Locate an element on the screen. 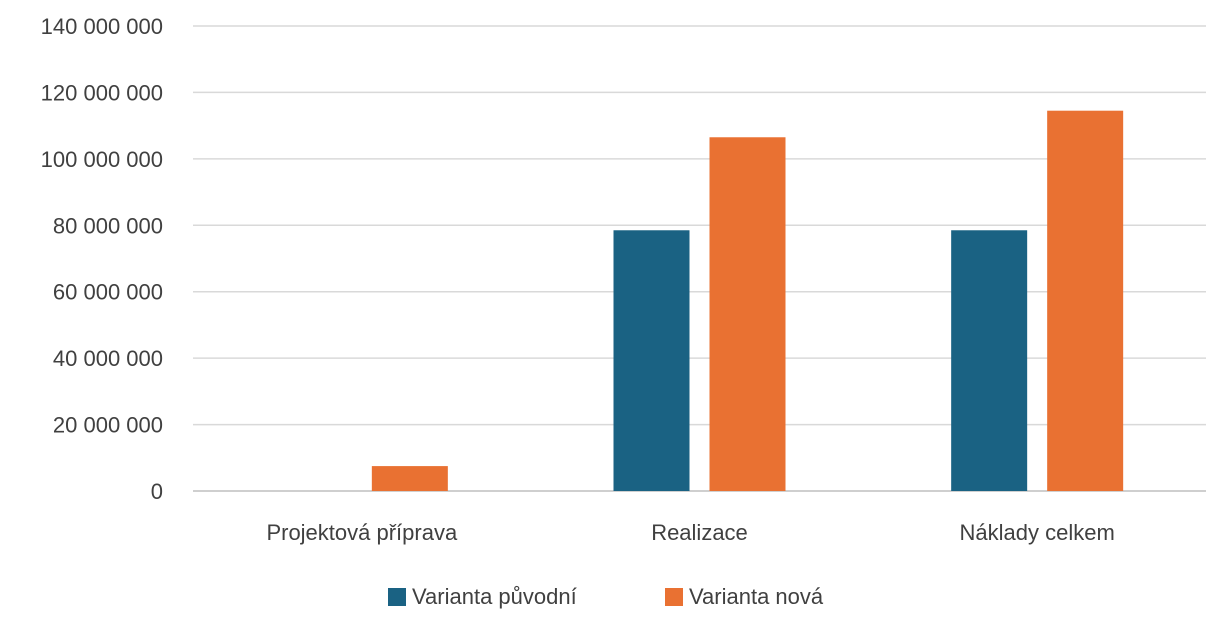 This screenshot has width=1206, height=617. category-label: Realizace is located at coordinates (699, 532).